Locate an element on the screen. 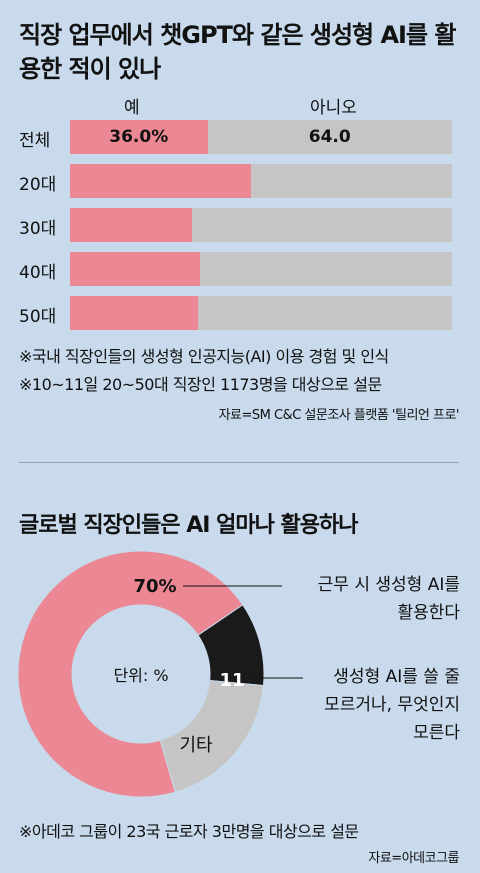 The height and width of the screenshot is (873, 480). data-label-no: 64.0 is located at coordinates (329, 137).